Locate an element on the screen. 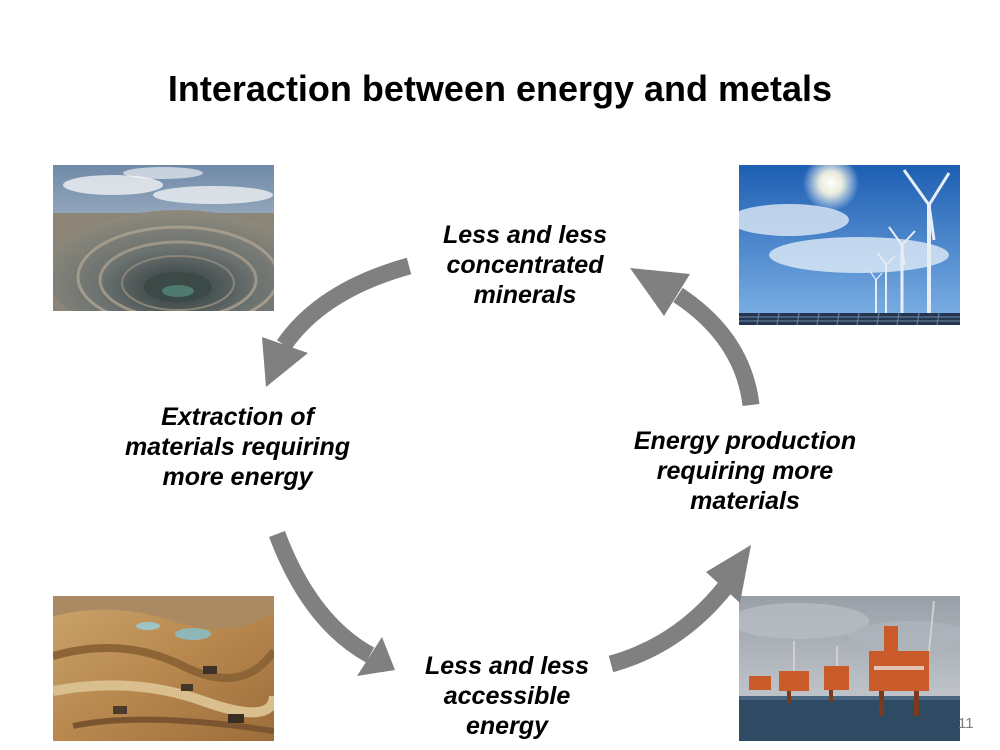  label-less-accessible-energy: Less and less accessible energy is located at coordinates (507, 696).